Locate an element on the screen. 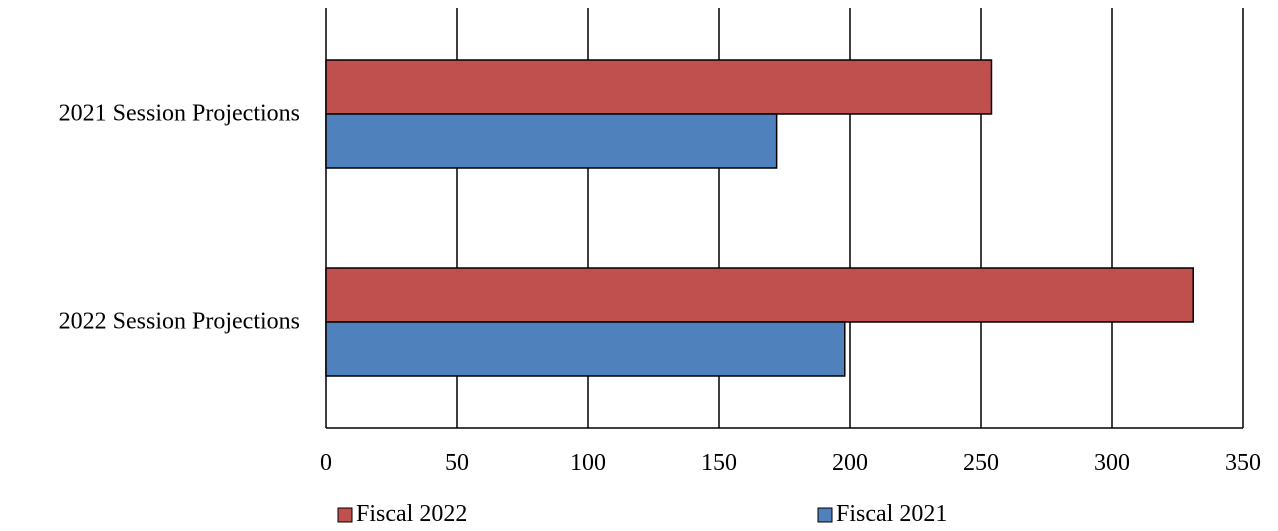 The width and height of the screenshot is (1278, 531). x-tick-label: 300 is located at coordinates (1112, 463).